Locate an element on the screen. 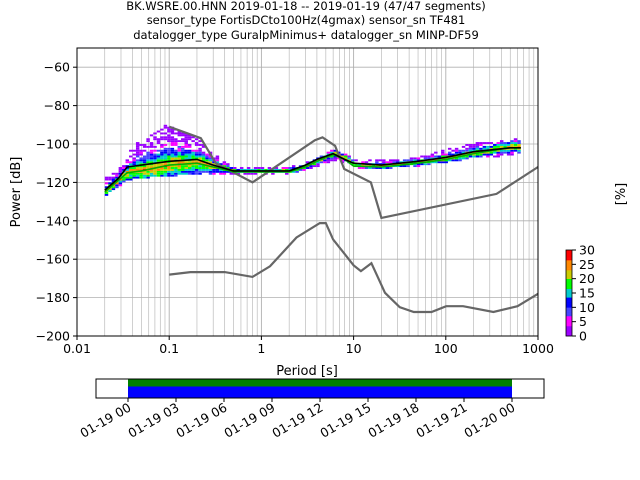 The width and height of the screenshot is (640, 480). time-tick-label: 01-19 03 is located at coordinates (153, 420).